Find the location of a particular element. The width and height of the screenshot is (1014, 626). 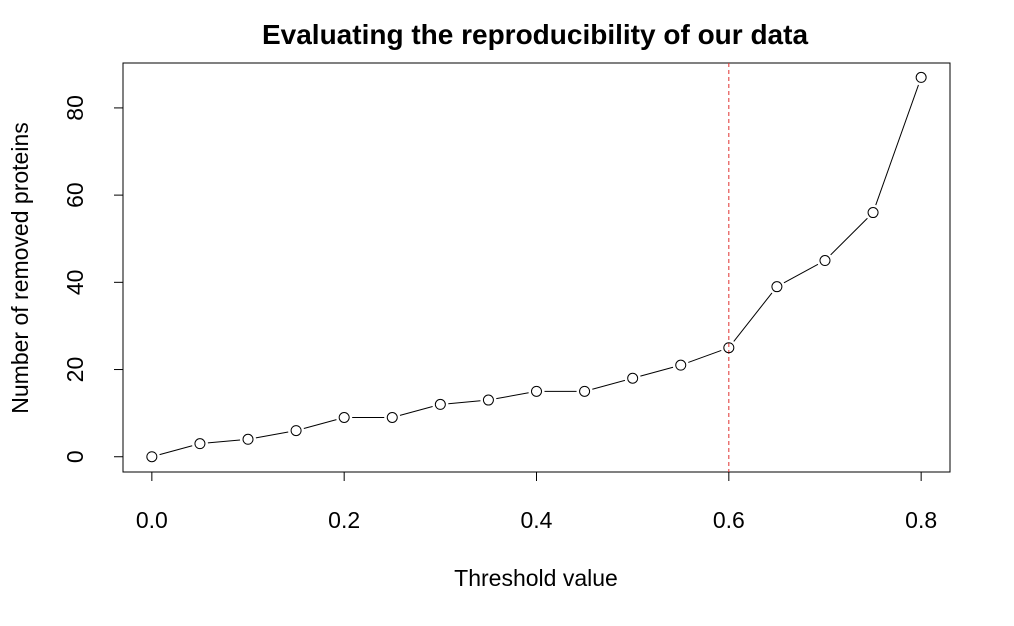

x-tick-label: 0.2 is located at coordinates (344, 520).